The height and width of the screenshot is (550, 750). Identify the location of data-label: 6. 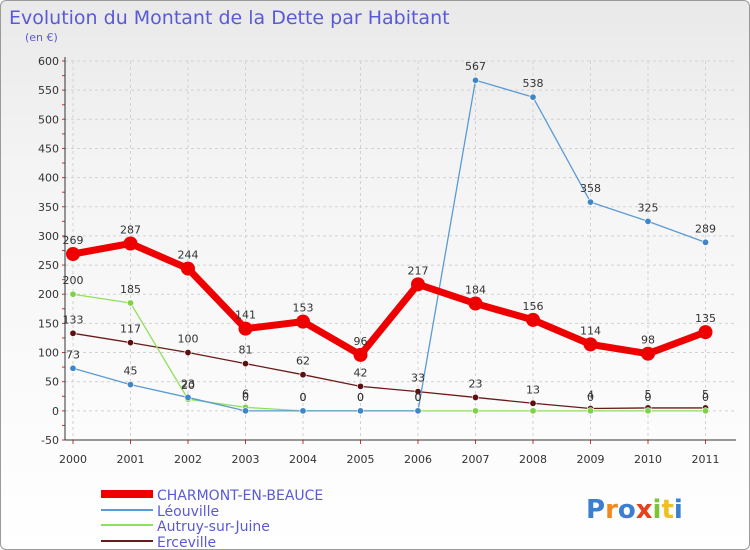
(245, 393).